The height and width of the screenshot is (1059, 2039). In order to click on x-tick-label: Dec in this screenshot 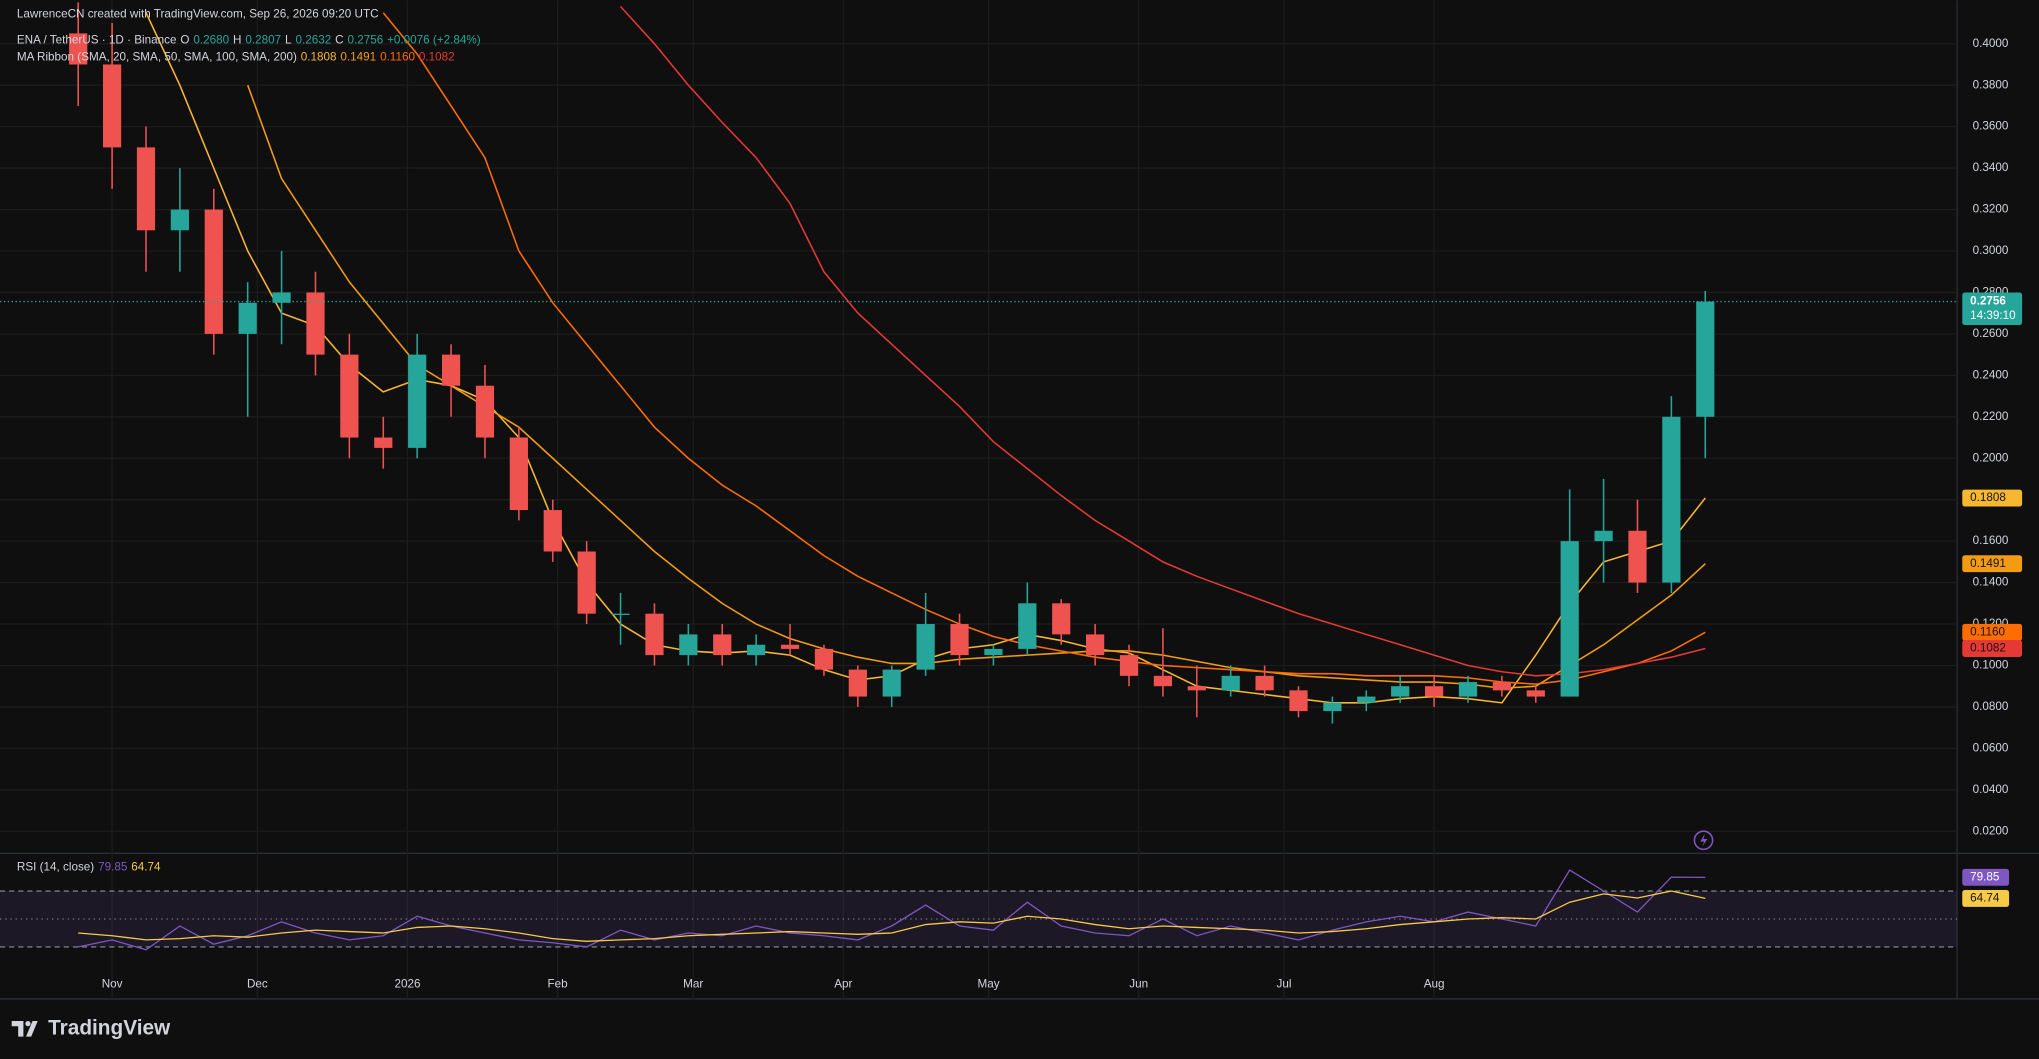, I will do `click(257, 984)`.